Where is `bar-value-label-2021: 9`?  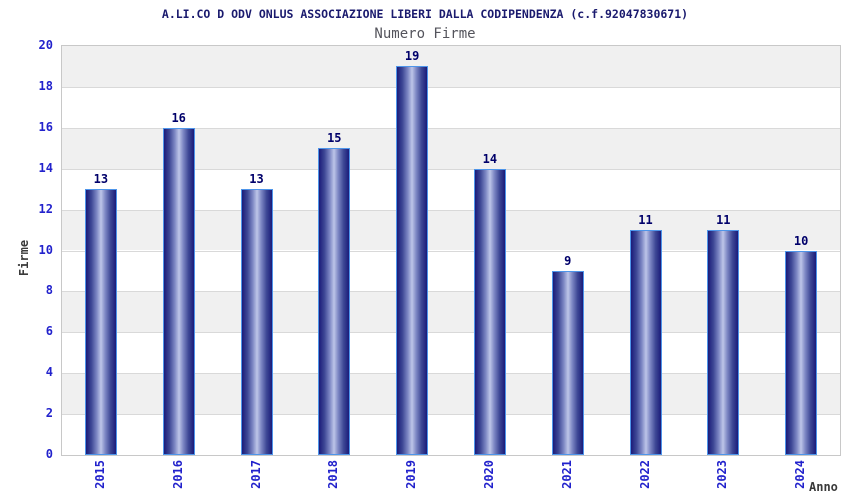 bar-value-label-2021: 9 is located at coordinates (568, 260).